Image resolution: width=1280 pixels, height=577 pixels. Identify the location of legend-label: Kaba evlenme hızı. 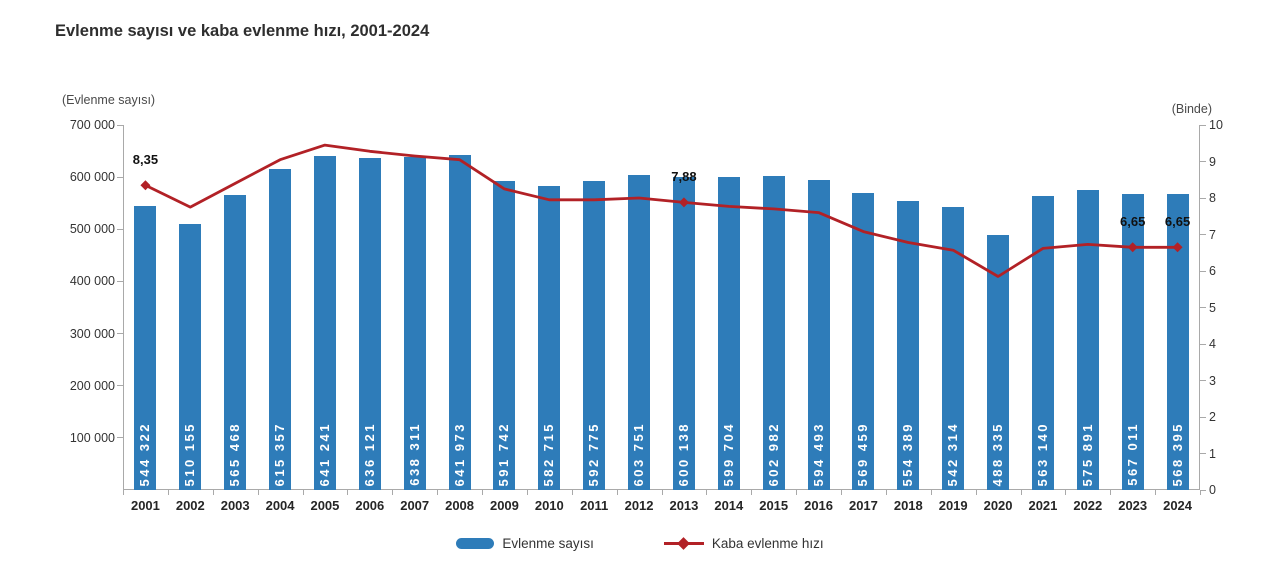
(767, 543).